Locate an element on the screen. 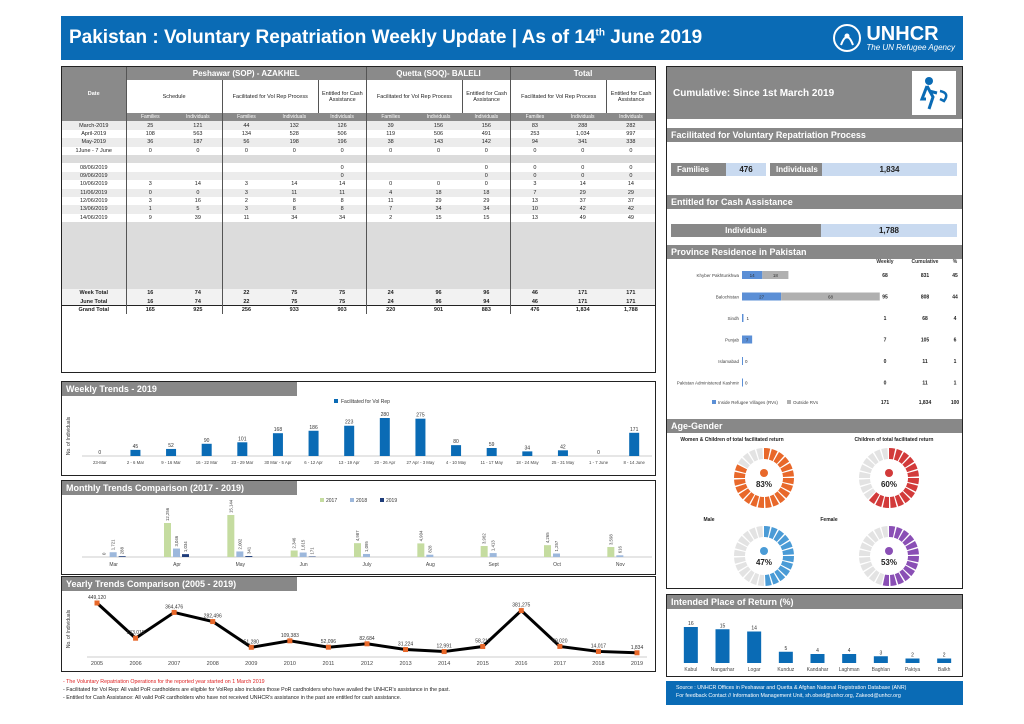 The width and height of the screenshot is (1024, 724). table-cell: 09/06/2019 is located at coordinates (94, 176).